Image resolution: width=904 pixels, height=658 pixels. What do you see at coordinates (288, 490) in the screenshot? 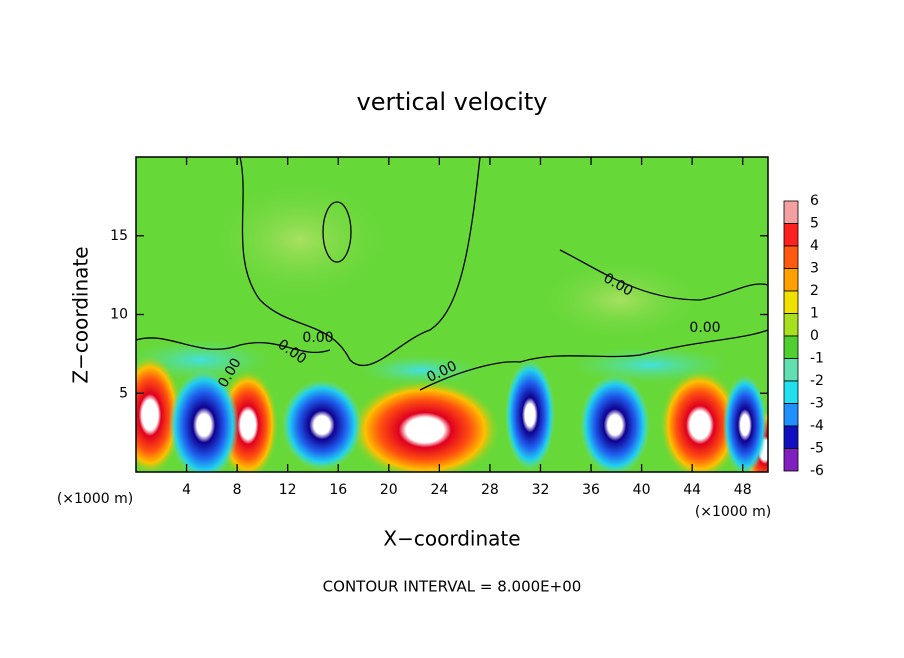
I see `x-tick-label: 12` at bounding box center [288, 490].